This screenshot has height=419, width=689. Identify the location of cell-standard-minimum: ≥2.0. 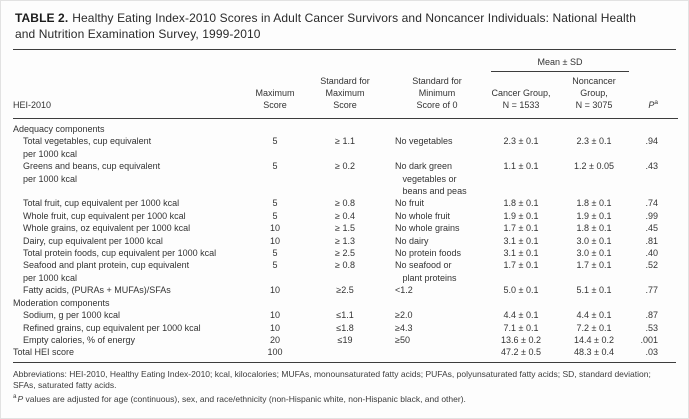
(404, 315).